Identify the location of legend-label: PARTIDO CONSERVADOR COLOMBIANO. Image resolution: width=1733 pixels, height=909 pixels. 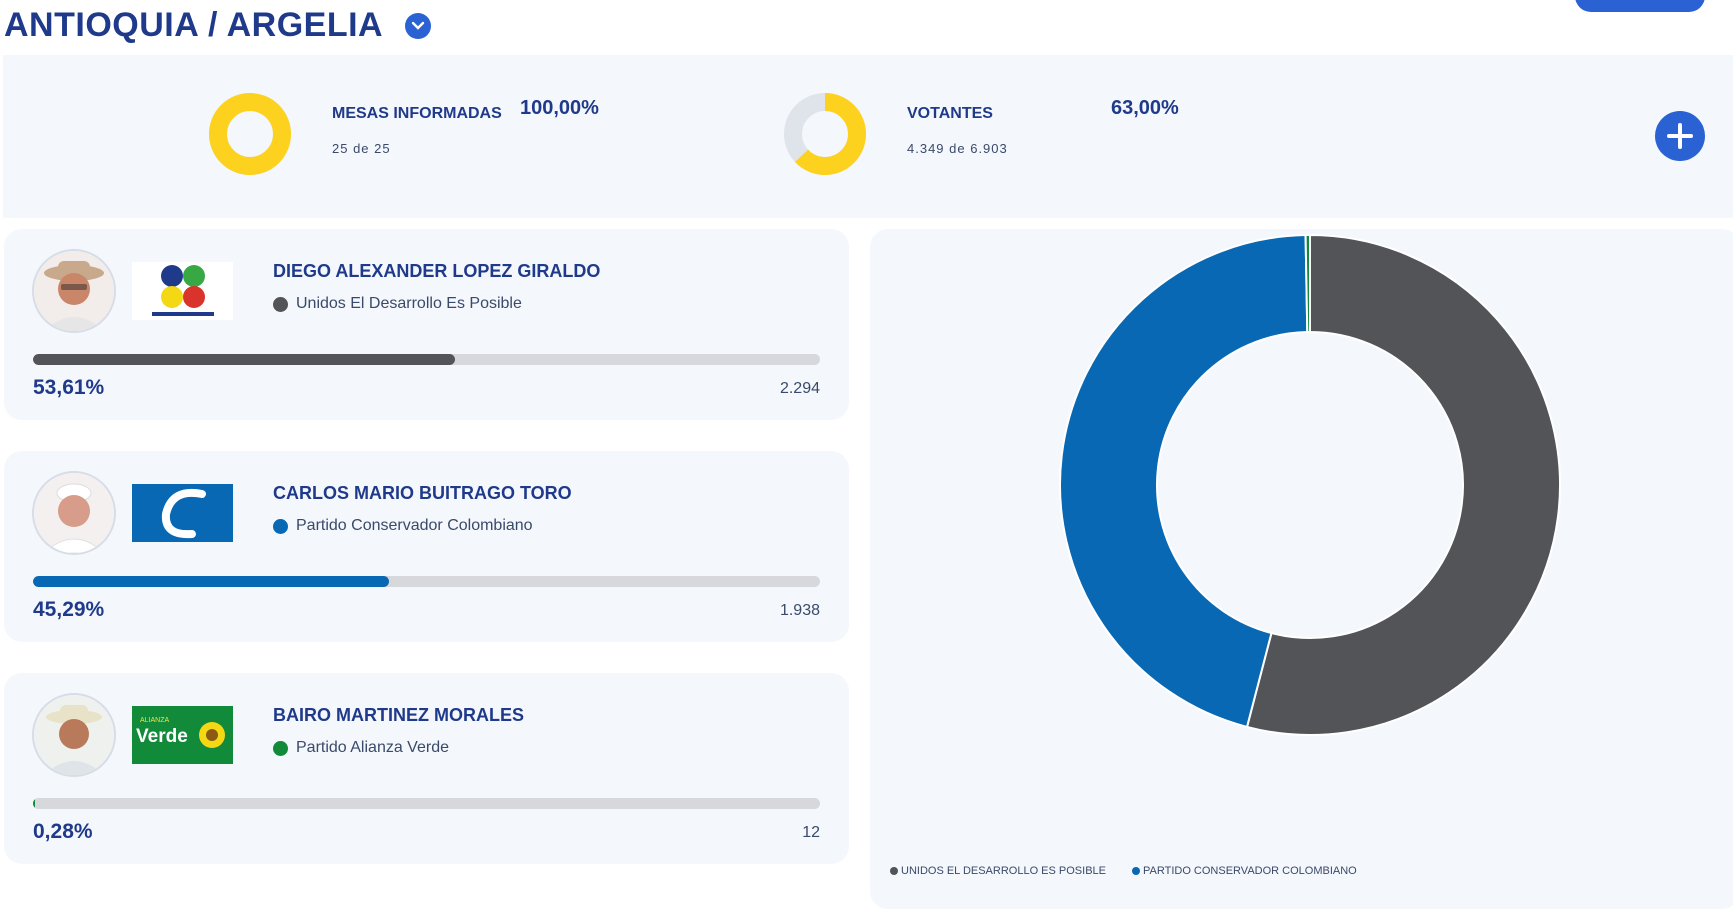
(1250, 871).